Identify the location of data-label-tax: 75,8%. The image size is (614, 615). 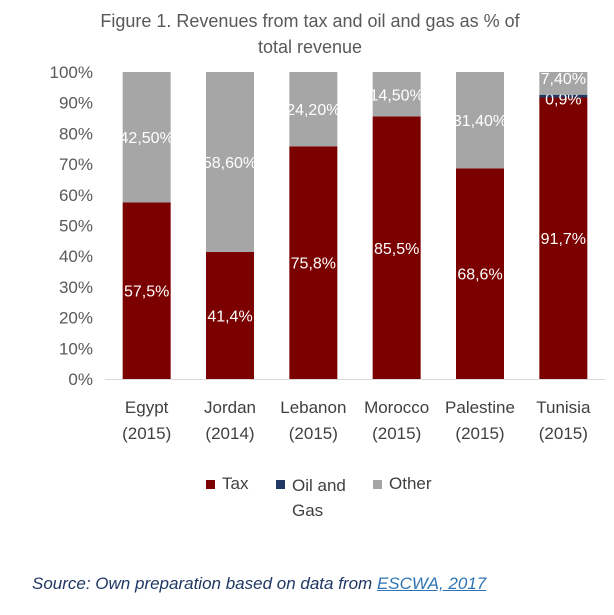
(313, 264).